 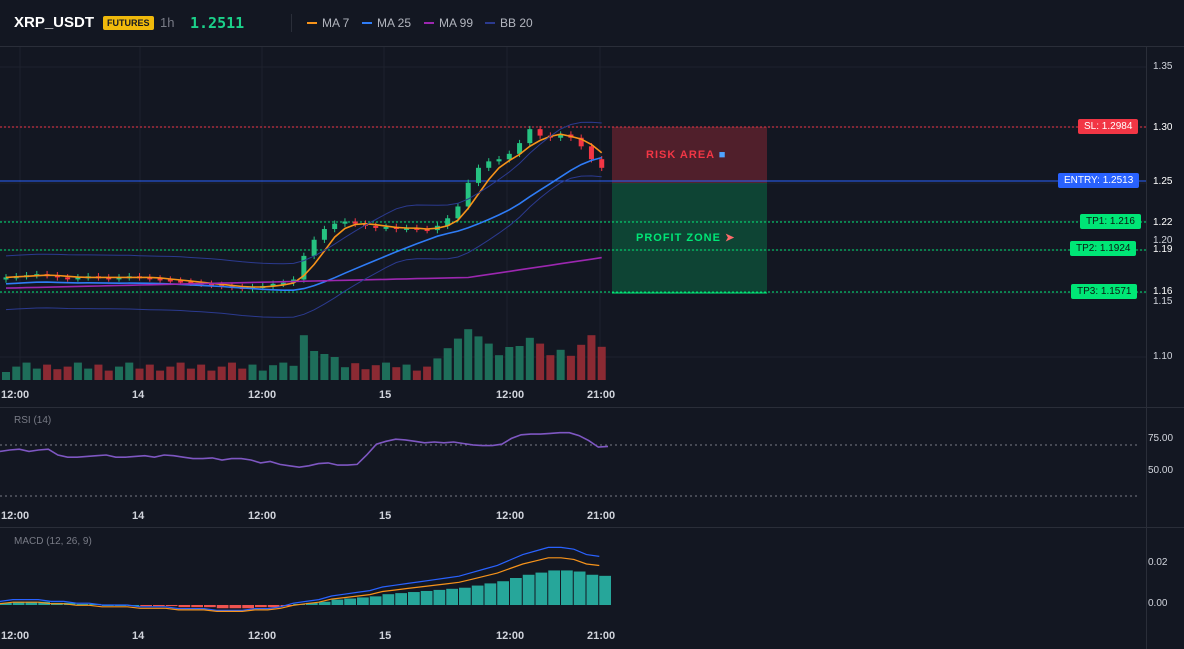 I want to click on rocket-icon: ➤, so click(x=730, y=238).